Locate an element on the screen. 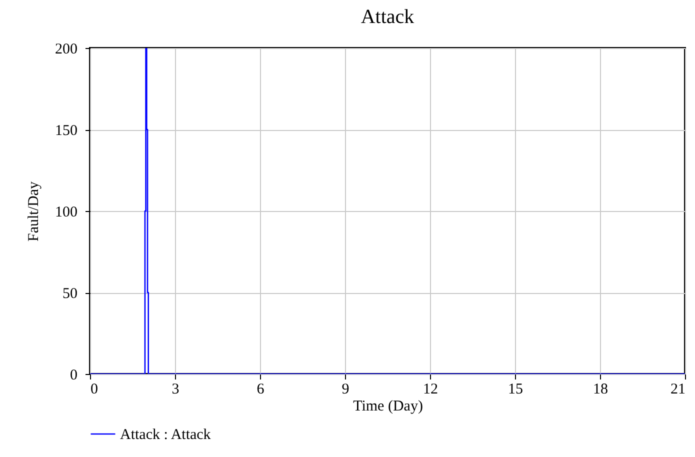  y-tick-label: 150 is located at coordinates (66, 131).